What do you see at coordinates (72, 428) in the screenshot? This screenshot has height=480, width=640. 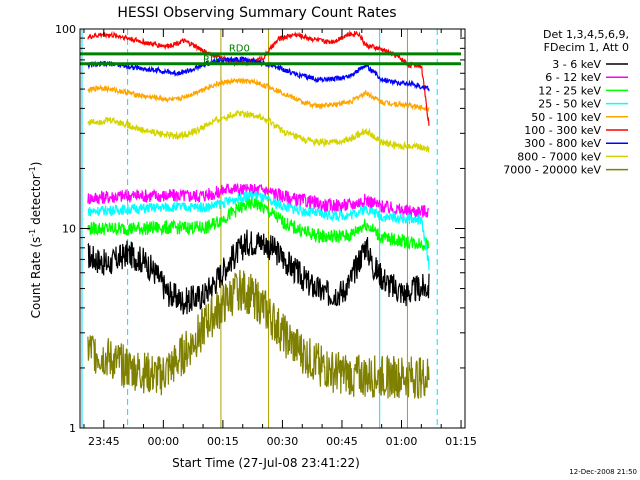 I see `y-tick-label: 1` at bounding box center [72, 428].